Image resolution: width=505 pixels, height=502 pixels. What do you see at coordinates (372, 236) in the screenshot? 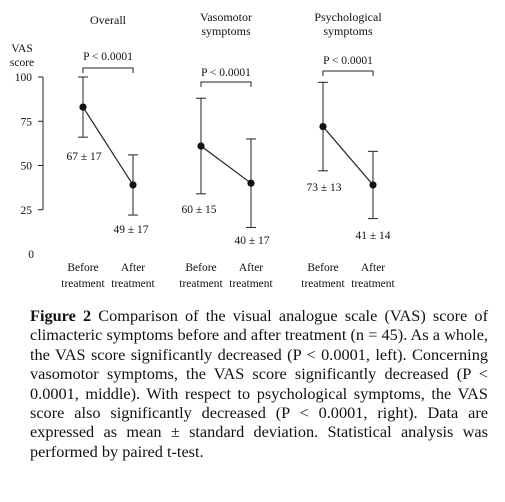
I see `data-label: 41 ± 14` at bounding box center [372, 236].